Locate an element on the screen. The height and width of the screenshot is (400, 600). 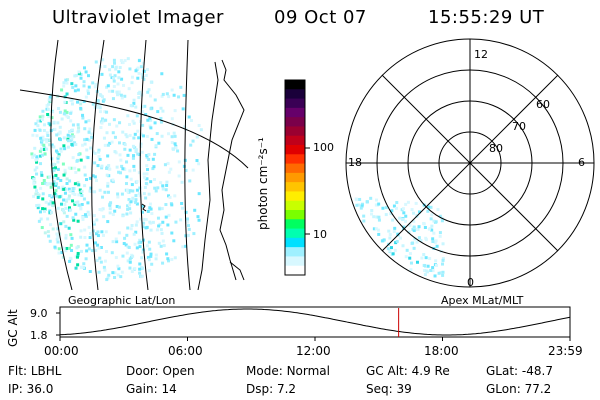
altitude-curve is located at coordinates (315, 322).